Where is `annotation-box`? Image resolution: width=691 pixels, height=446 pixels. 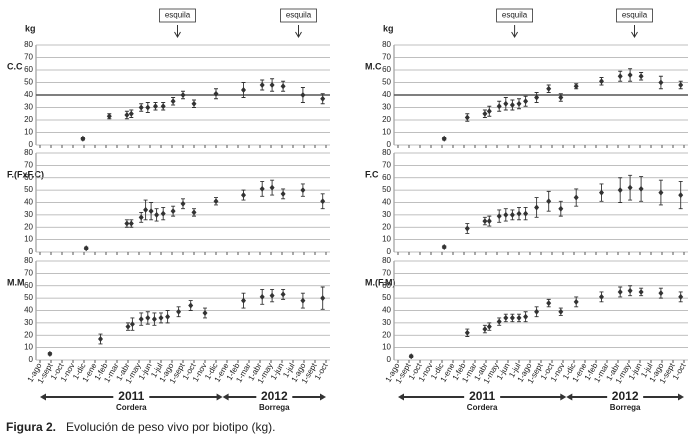 annotation-box is located at coordinates (298, 15).